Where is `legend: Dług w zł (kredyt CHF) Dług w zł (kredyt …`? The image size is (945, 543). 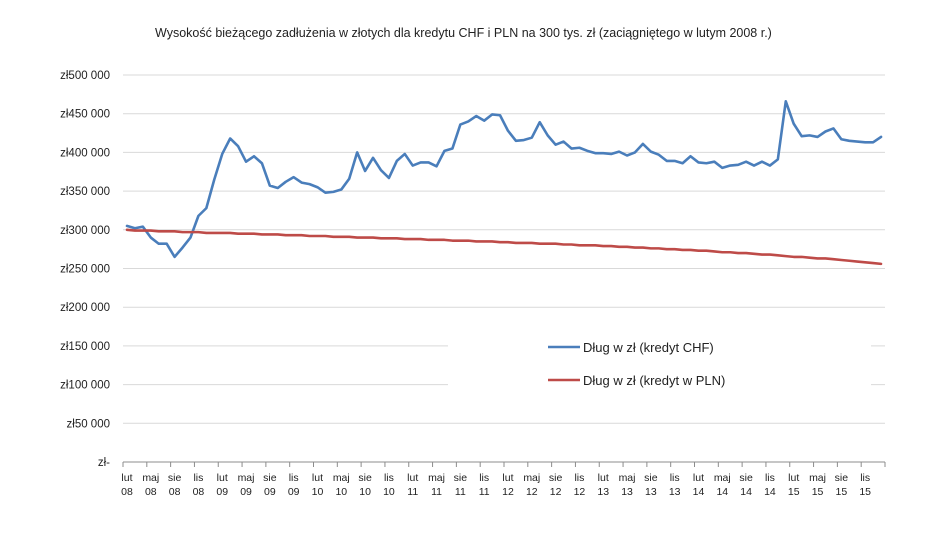 legend: Dług w zł (kredyt CHF) Dług w zł (kredyt … is located at coordinates (659, 360).